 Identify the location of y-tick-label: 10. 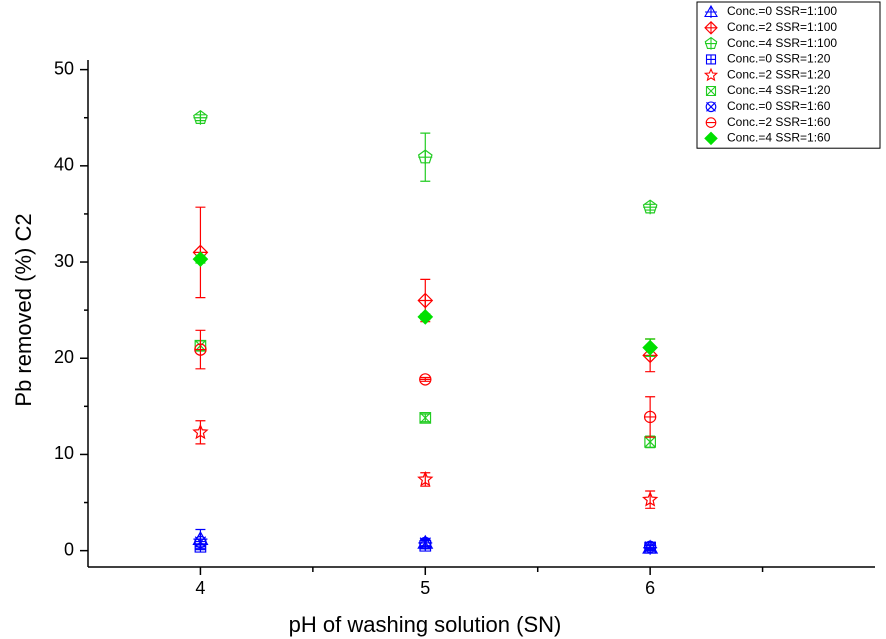
(64, 453).